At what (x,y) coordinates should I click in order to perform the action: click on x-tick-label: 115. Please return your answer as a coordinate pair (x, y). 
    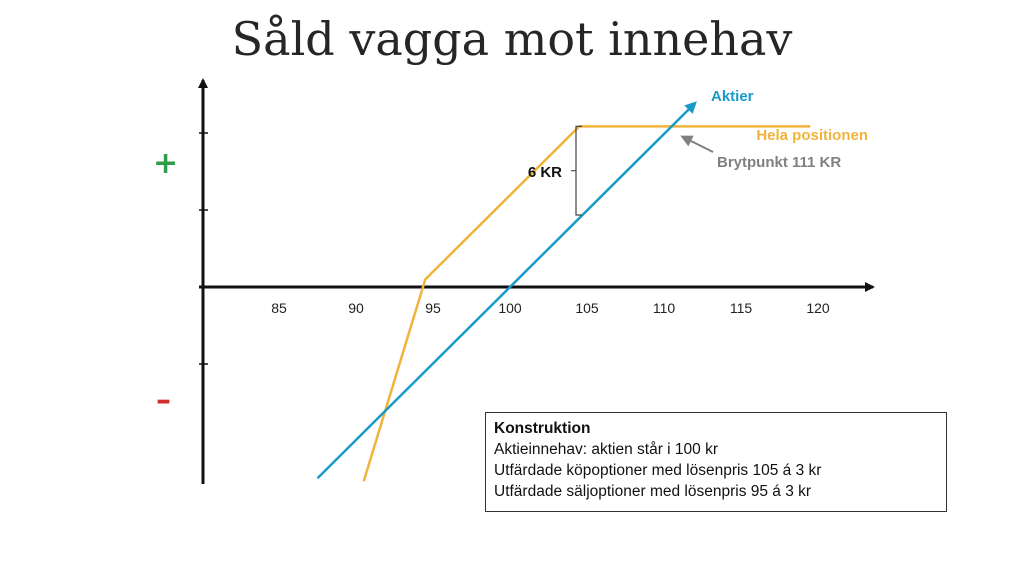
    Looking at the image, I should click on (741, 308).